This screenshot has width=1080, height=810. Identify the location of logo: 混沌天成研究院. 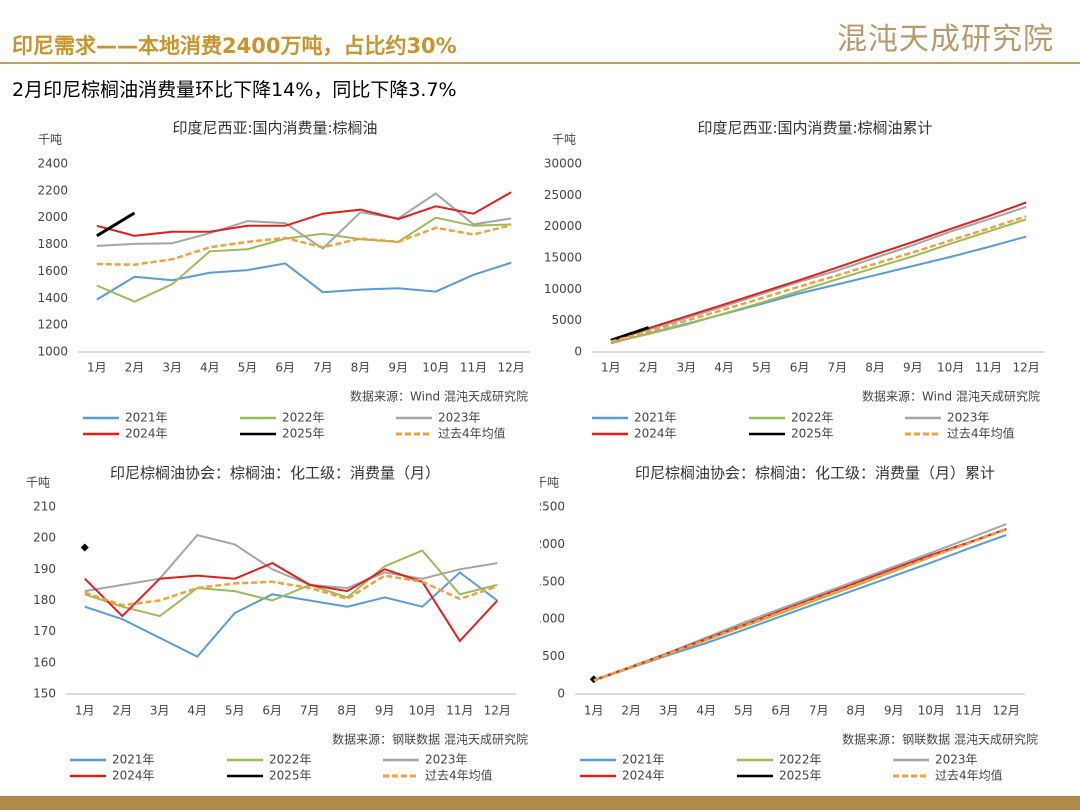
(945, 39).